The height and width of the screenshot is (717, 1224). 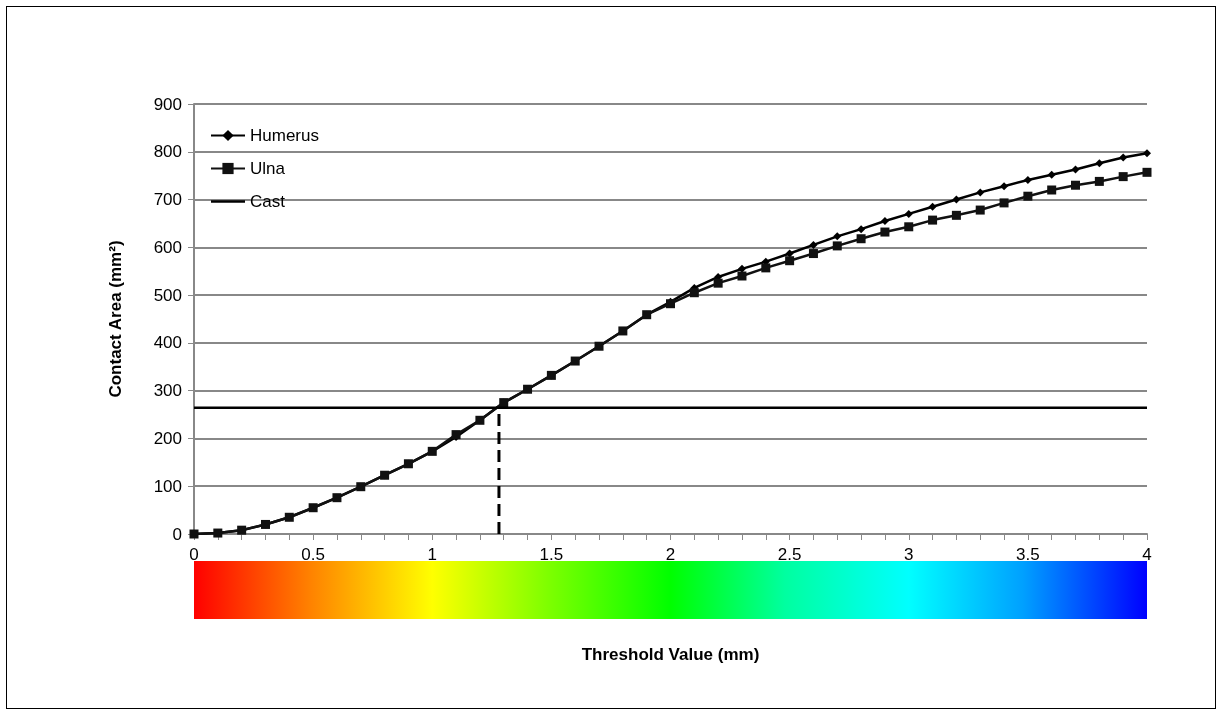 What do you see at coordinates (167, 486) in the screenshot?
I see `y-tick-label: 100` at bounding box center [167, 486].